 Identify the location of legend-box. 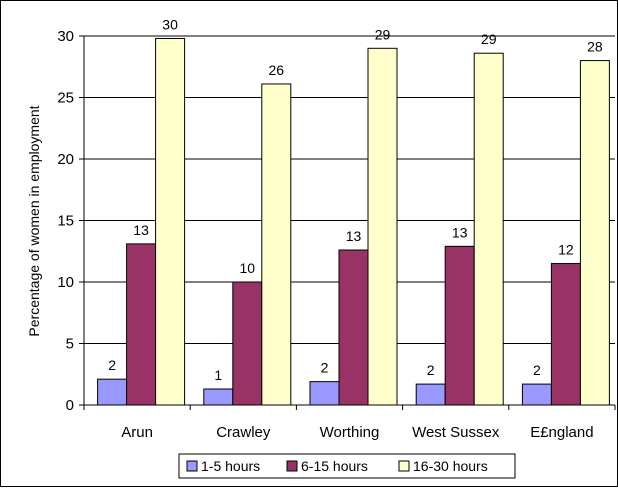
(347, 466).